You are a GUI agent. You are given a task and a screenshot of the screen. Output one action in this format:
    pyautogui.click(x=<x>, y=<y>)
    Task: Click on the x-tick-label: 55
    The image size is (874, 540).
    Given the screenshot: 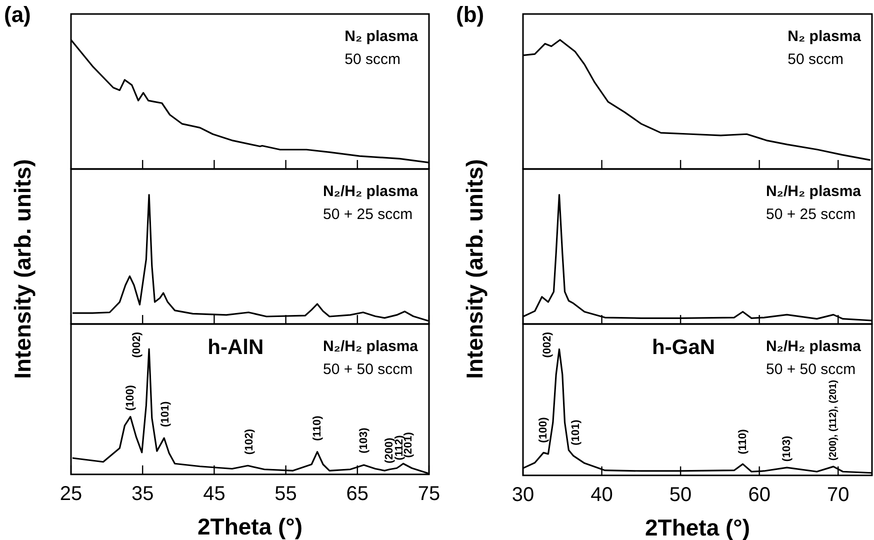 What is the action you would take?
    pyautogui.click(x=285, y=493)
    